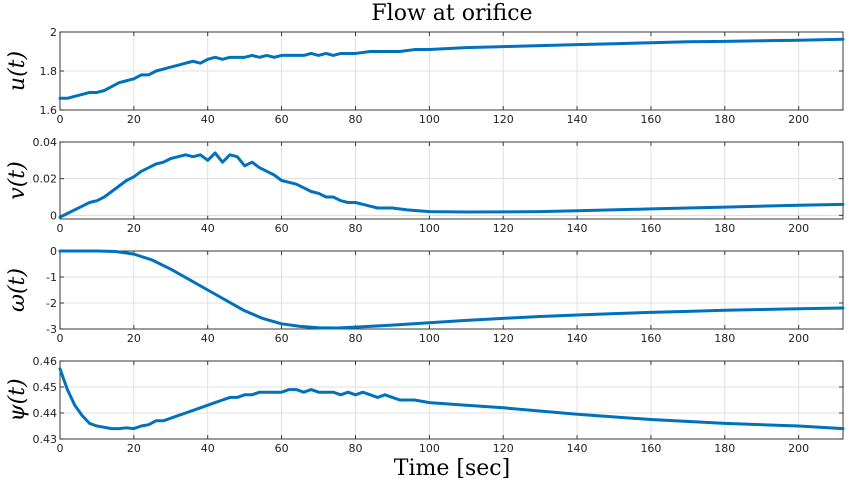  I want to click on y-tick-label: 0.43, so click(45, 439).